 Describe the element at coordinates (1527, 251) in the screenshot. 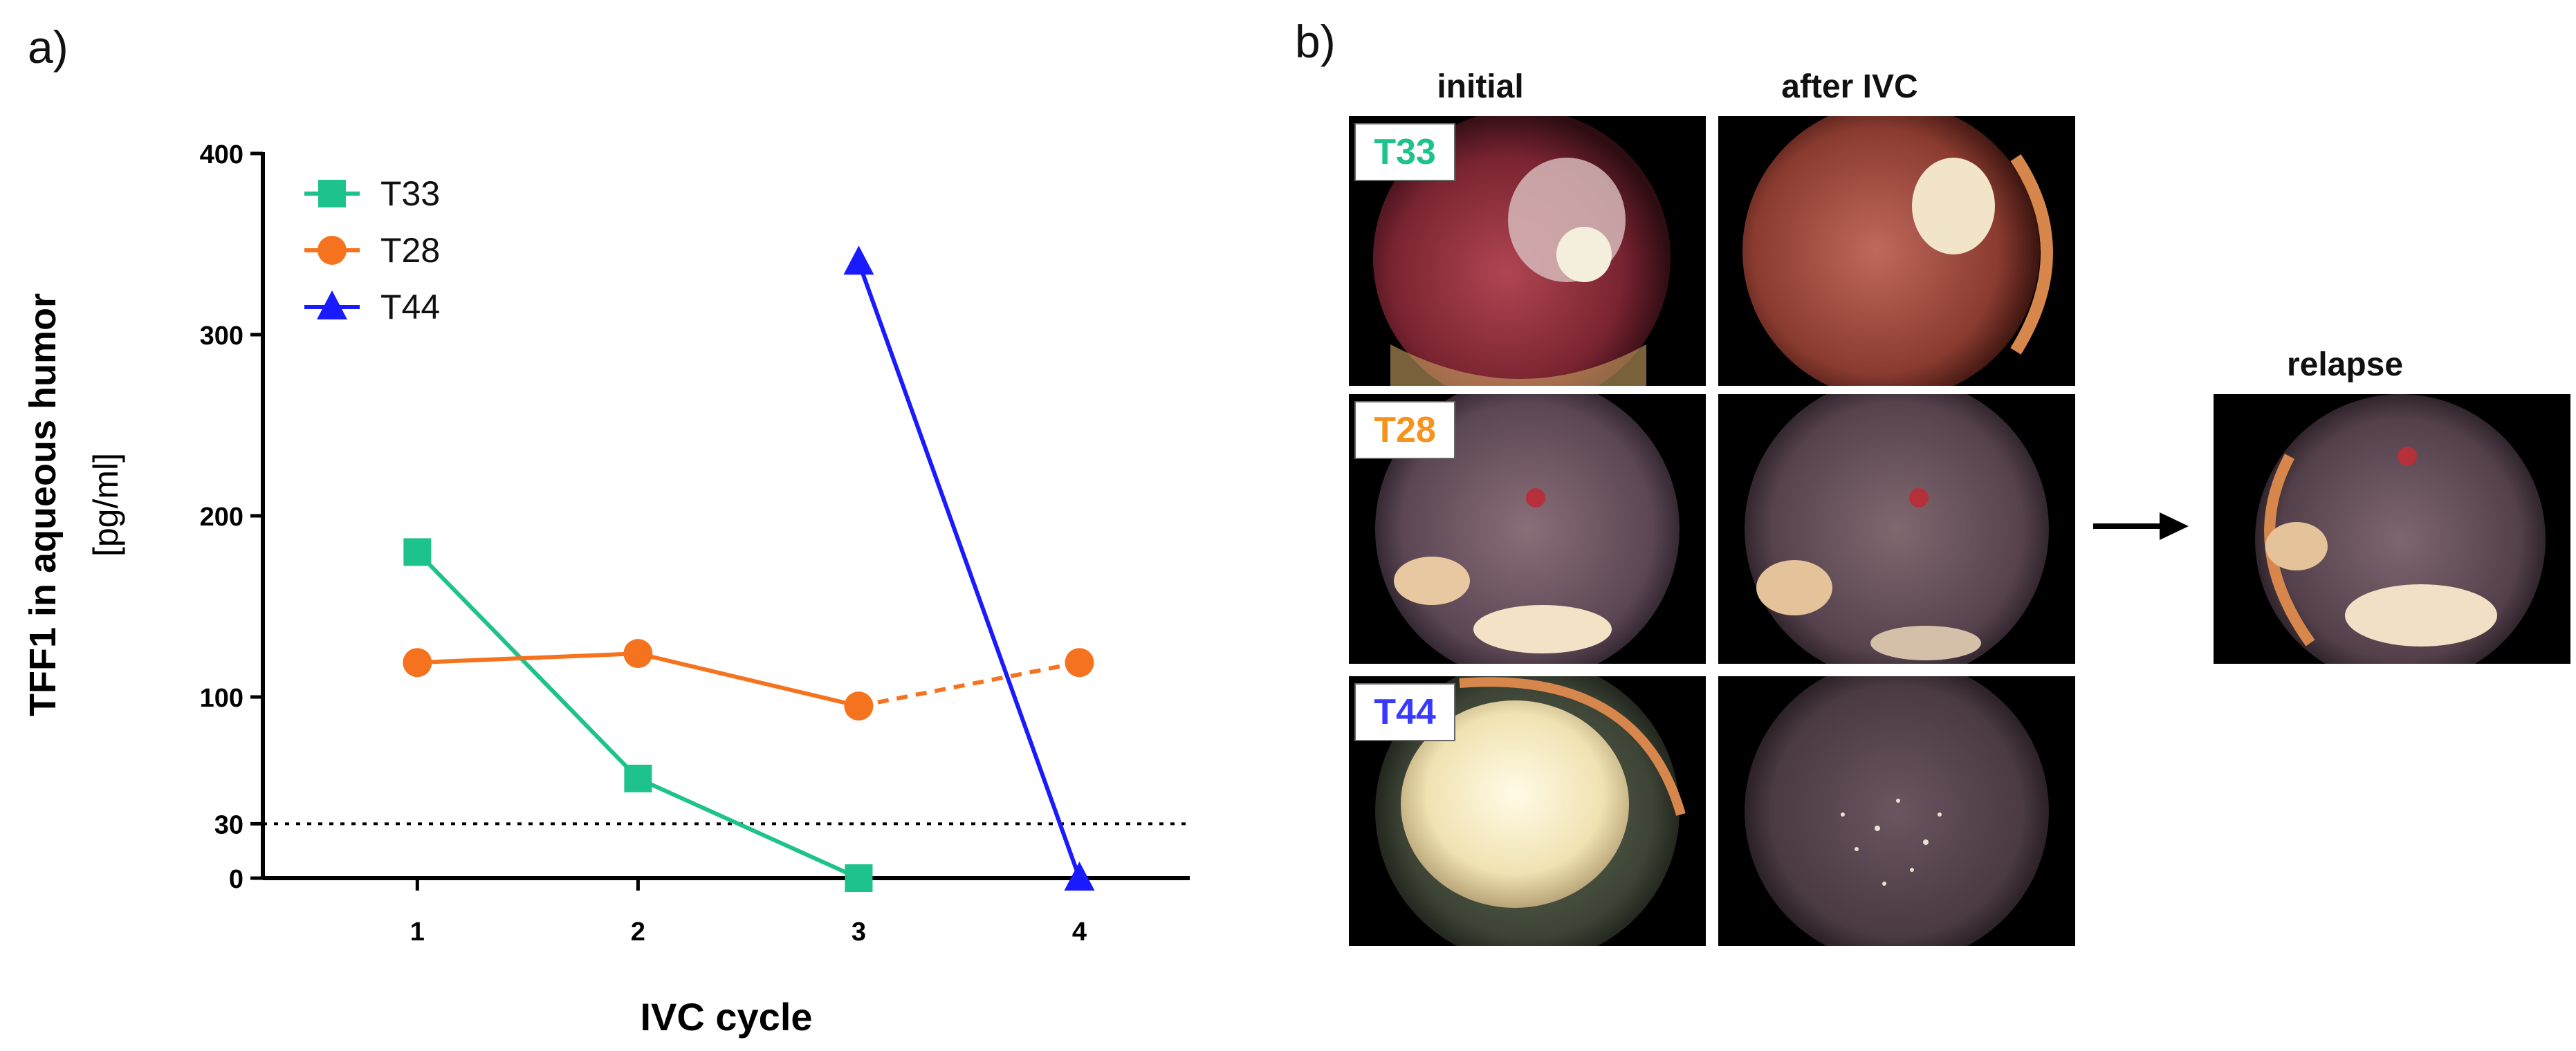

I see `fundus-t33-initial: T33` at that location.